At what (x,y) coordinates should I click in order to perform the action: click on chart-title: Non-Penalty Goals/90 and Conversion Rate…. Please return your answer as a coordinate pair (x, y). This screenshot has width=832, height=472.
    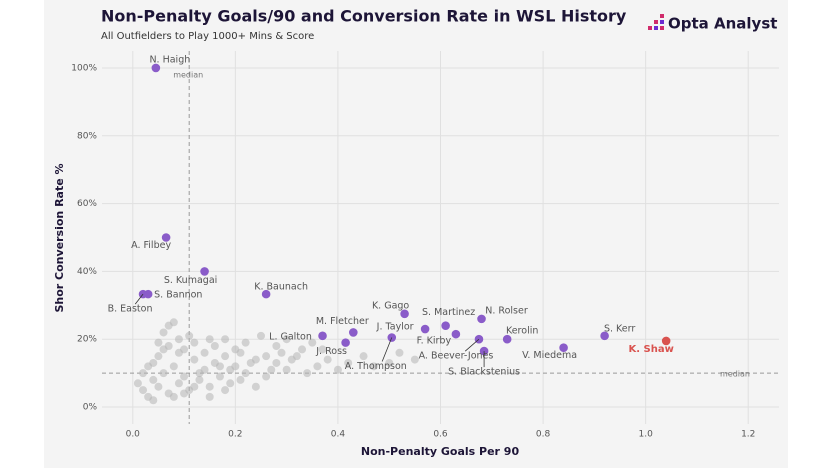
    Looking at the image, I should click on (364, 16).